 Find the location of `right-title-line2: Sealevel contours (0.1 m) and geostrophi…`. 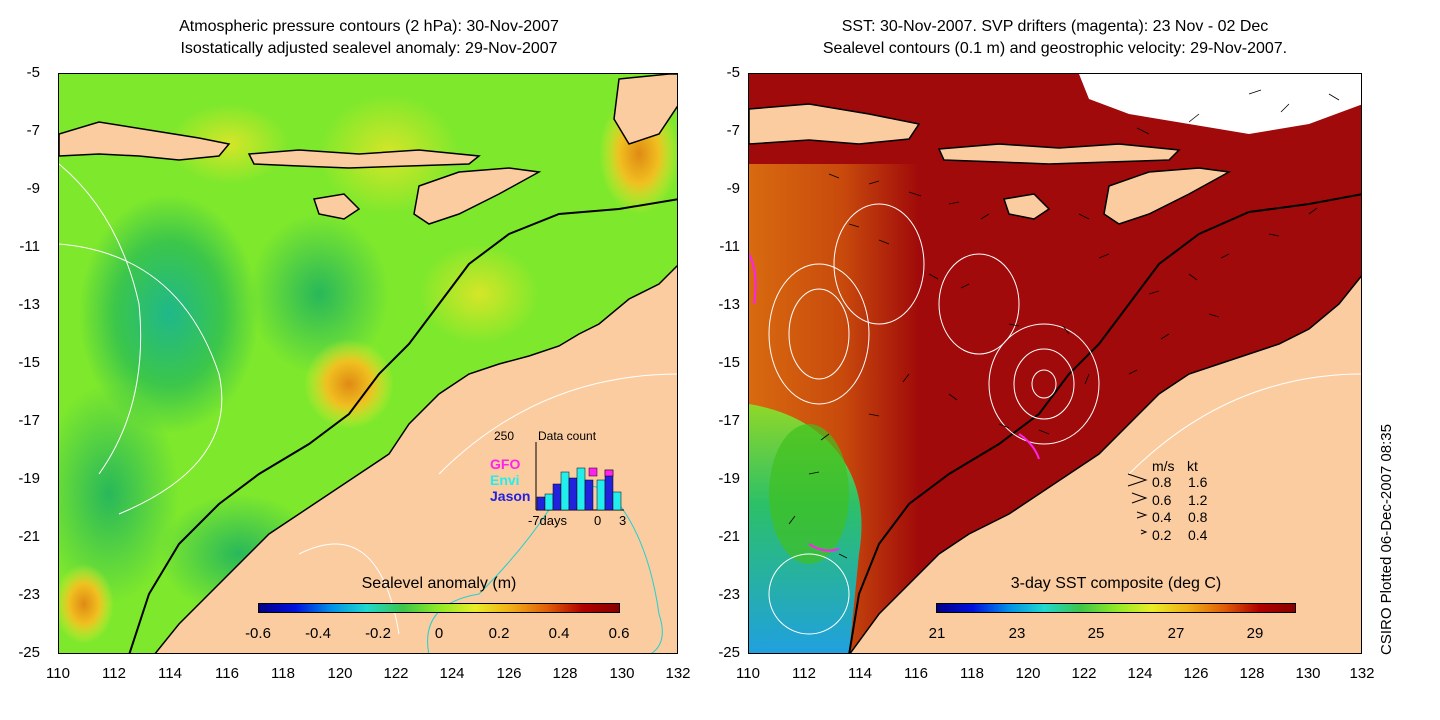

right-title-line2: Sealevel contours (0.1 m) and geostrophi… is located at coordinates (1055, 48).